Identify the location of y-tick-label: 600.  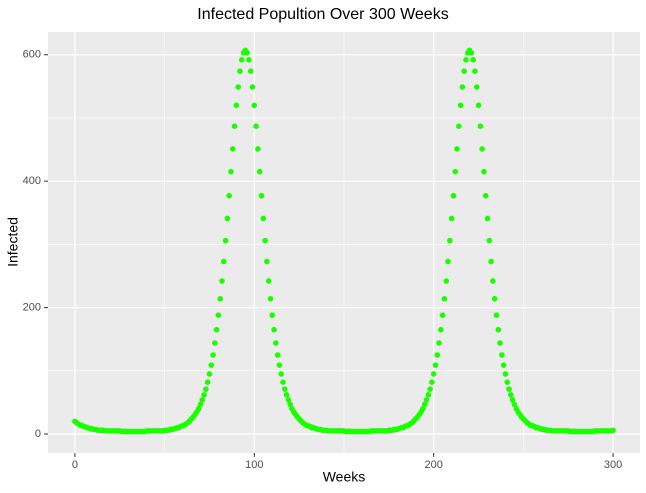
(32, 55).